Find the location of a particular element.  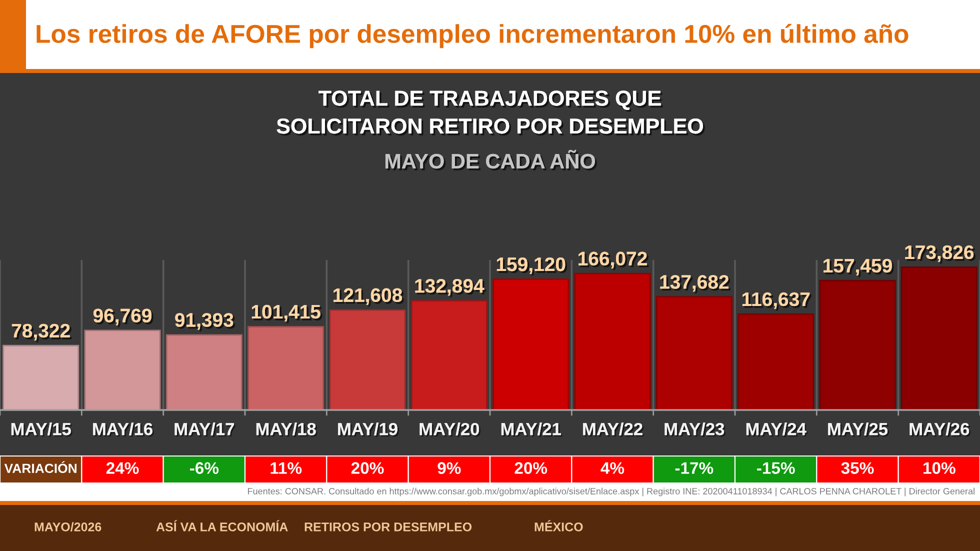

data-label: 173,826 is located at coordinates (940, 254).